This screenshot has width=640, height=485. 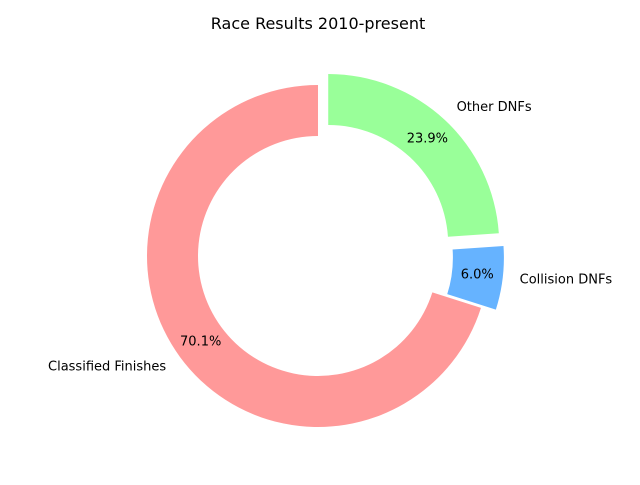 What do you see at coordinates (200, 341) in the screenshot?
I see `slice-percent-label: 70.1%` at bounding box center [200, 341].